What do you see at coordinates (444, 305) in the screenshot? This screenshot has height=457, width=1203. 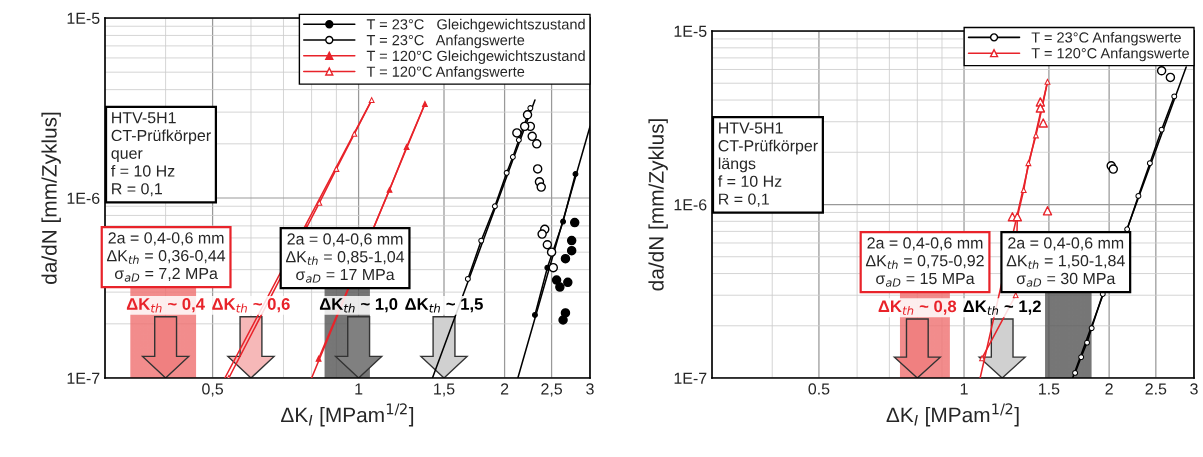 I see `annotation: ΔK$_{th}$ ~ 1,5` at bounding box center [444, 305].